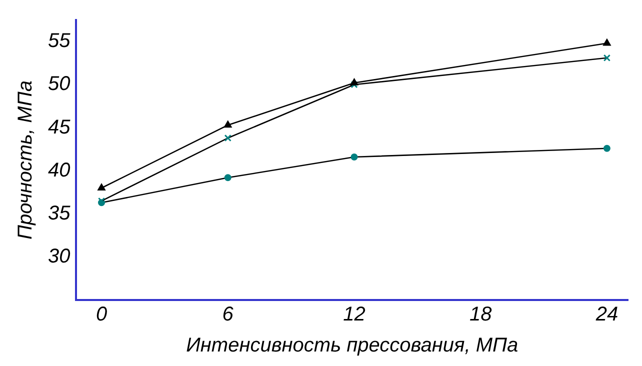 Image resolution: width=642 pixels, height=366 pixels. I want to click on x-axis-title: Интенсивность прессования, МПа, so click(352, 345).